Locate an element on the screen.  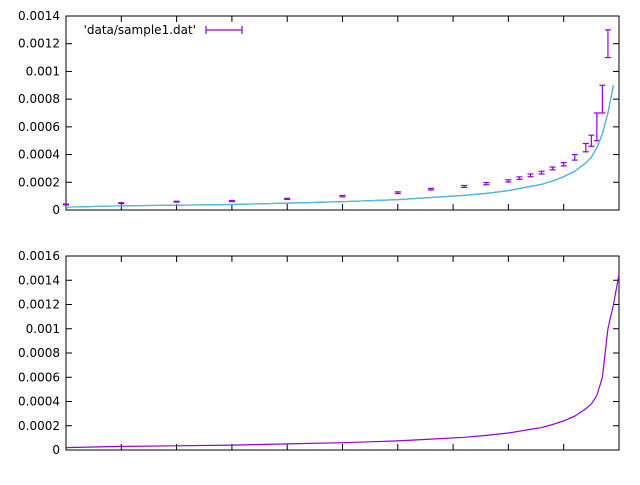
y-tick-label: 0.0016 is located at coordinates (39, 256).